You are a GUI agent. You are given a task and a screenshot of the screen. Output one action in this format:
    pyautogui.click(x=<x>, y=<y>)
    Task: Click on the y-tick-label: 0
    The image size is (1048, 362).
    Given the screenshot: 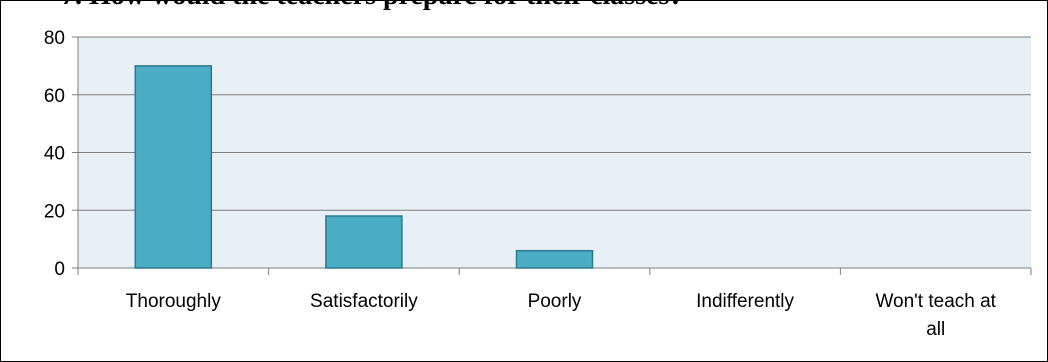 What is the action you would take?
    pyautogui.click(x=59, y=269)
    